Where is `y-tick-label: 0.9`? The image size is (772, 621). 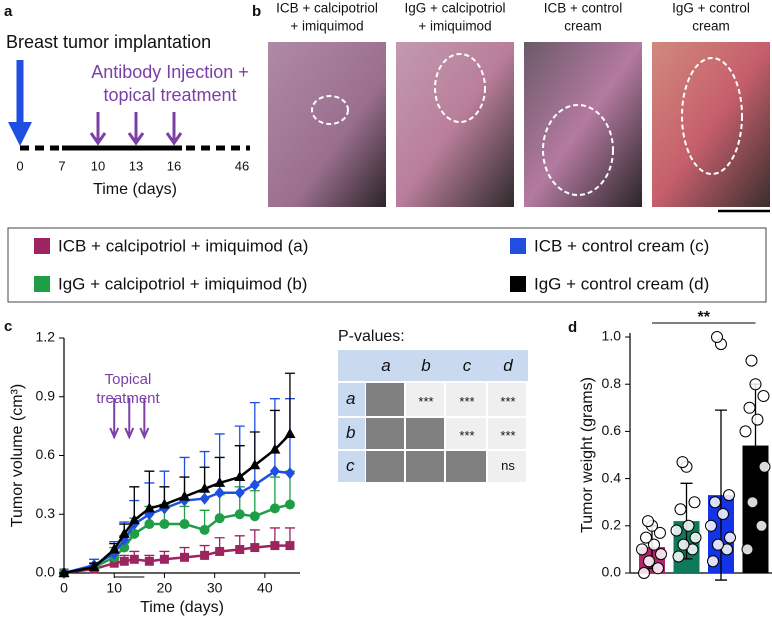 y-tick-label: 0.9 is located at coordinates (46, 395).